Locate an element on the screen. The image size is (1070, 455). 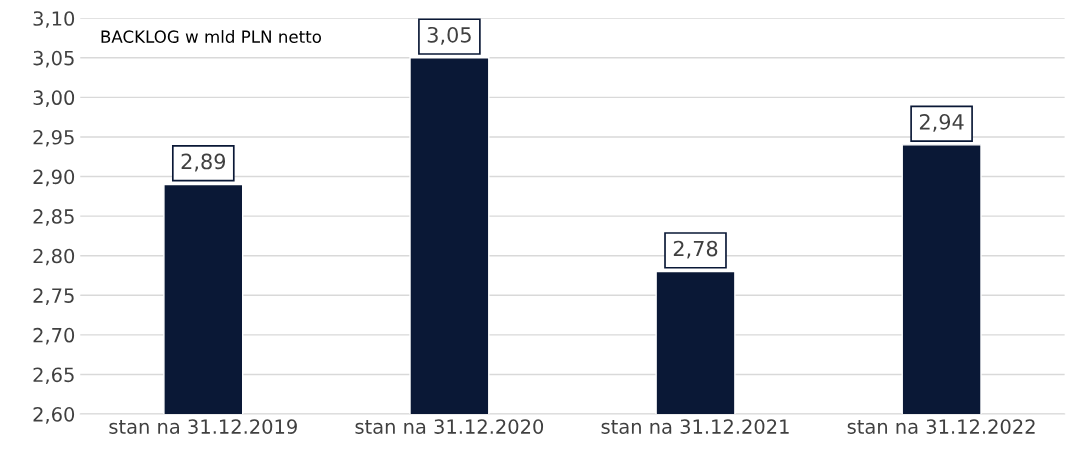
data-label: 3,05 is located at coordinates (449, 35).